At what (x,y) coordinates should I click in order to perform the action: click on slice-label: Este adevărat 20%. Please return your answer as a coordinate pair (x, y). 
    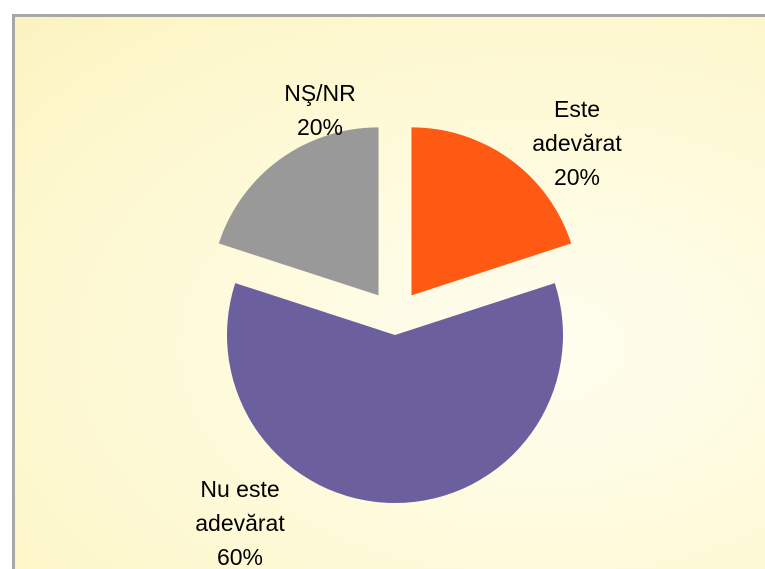
    Looking at the image, I should click on (577, 143).